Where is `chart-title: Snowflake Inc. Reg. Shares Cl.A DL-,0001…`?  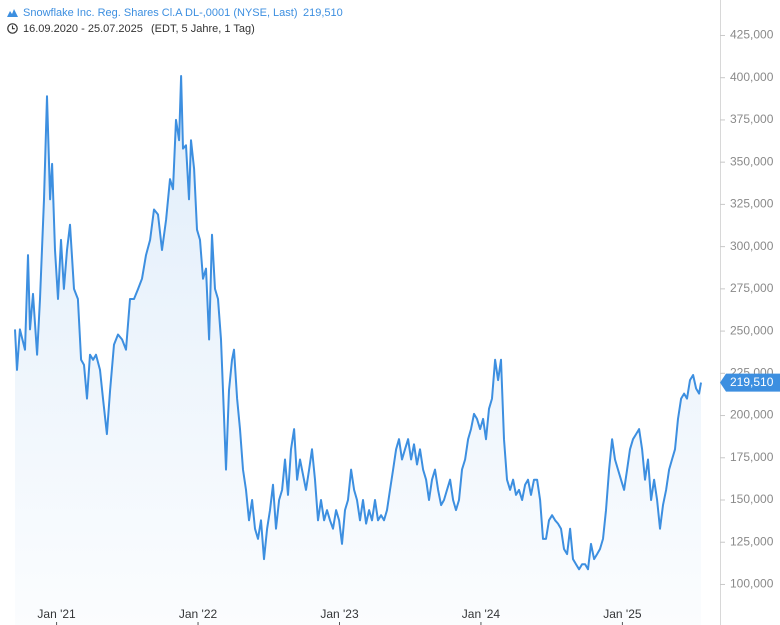 chart-title: Snowflake Inc. Reg. Shares Cl.A DL-,0001… is located at coordinates (160, 13).